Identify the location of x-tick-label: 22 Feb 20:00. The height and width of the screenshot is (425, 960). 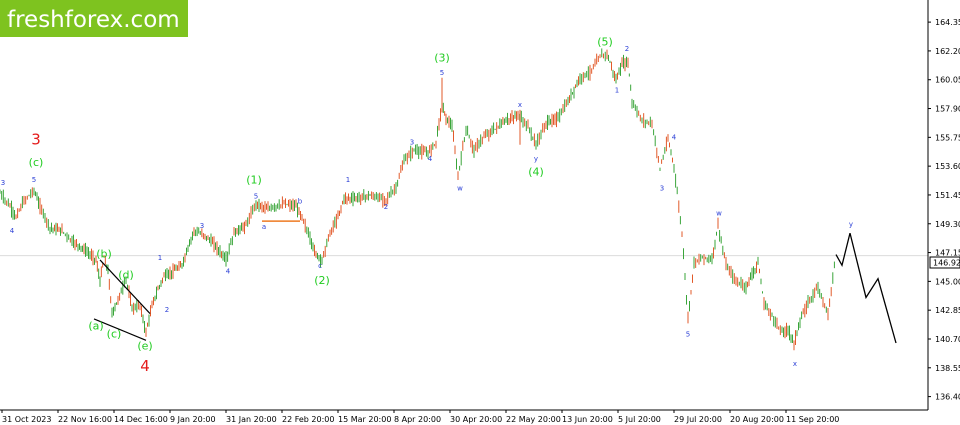
(308, 419).